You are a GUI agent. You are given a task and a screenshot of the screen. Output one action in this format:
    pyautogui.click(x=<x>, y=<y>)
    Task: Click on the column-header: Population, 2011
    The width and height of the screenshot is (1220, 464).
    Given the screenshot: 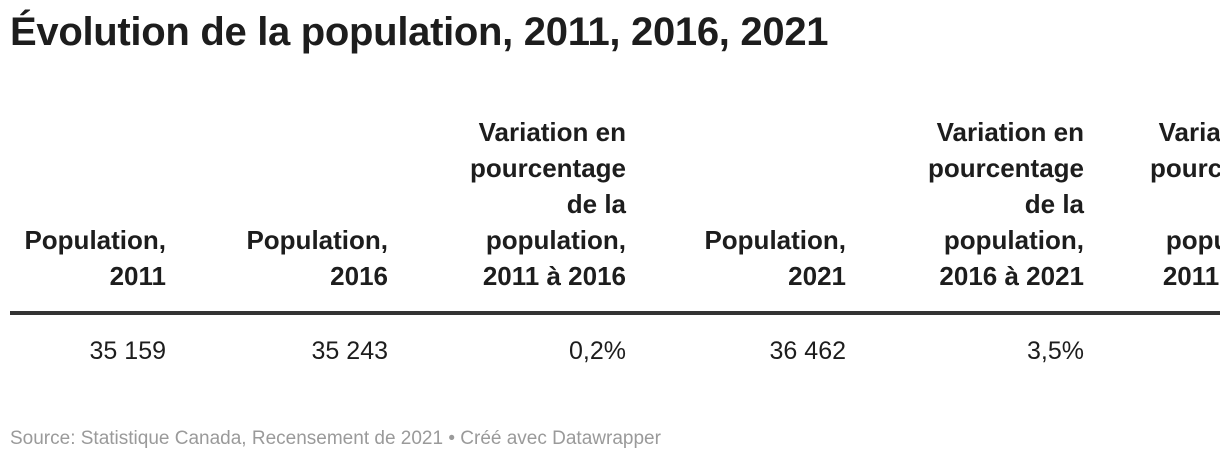 What is the action you would take?
    pyautogui.click(x=95, y=258)
    